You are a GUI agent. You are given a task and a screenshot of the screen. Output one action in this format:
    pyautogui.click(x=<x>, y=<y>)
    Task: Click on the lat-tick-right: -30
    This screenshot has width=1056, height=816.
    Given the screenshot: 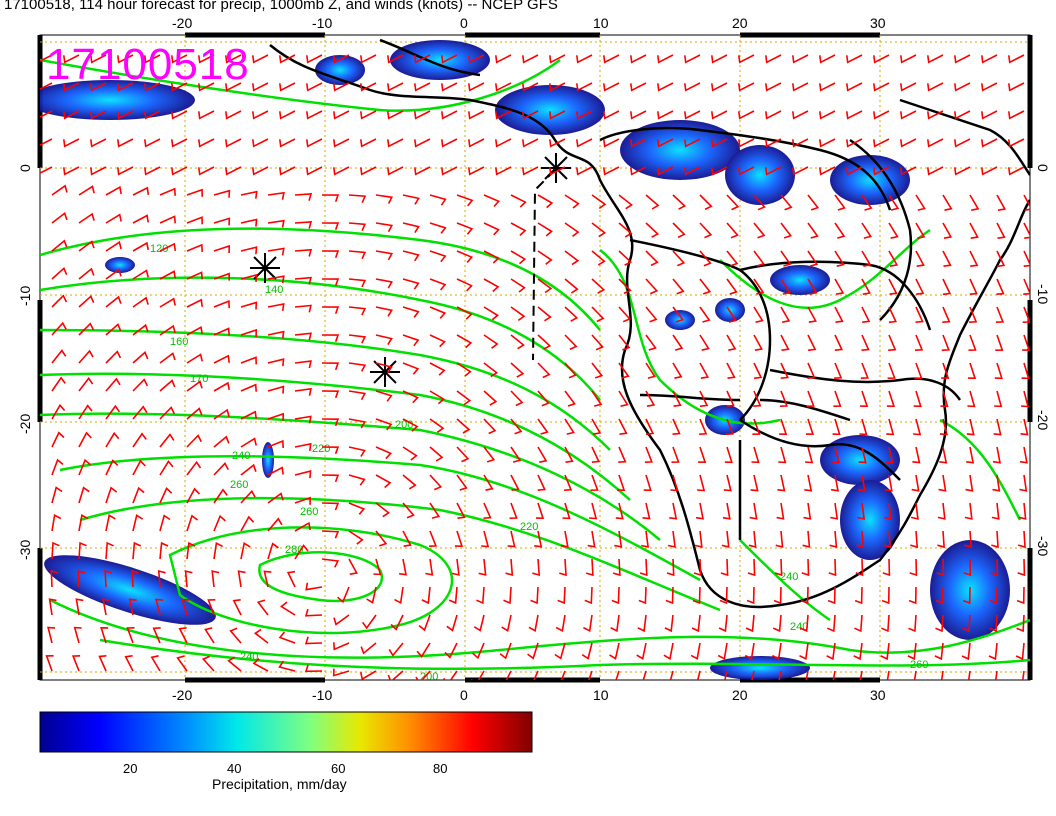 What is the action you would take?
    pyautogui.click(x=1043, y=546)
    